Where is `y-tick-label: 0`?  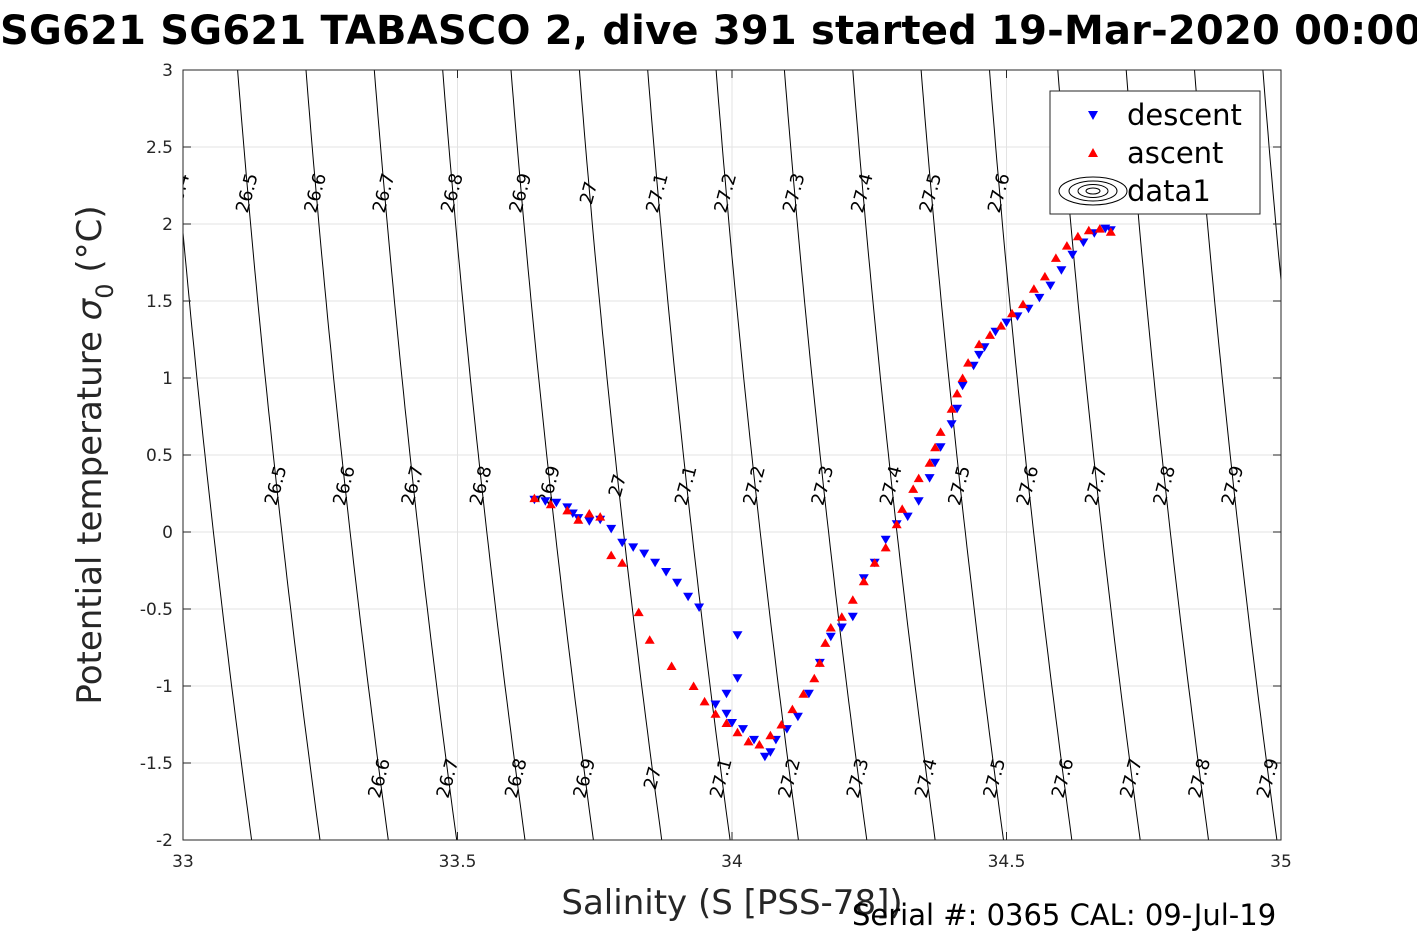 y-tick-label: 0 is located at coordinates (167, 533).